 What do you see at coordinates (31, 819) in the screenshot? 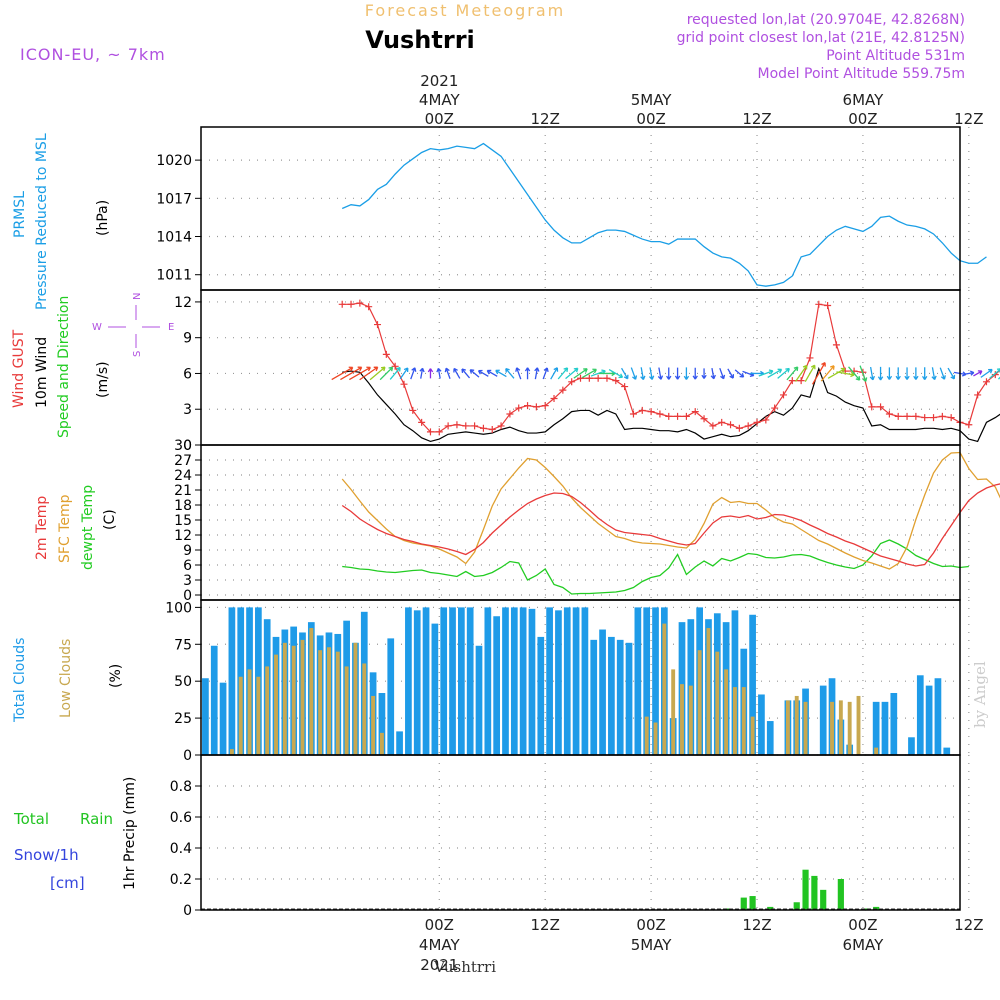
I see `precip-total-label: Total` at bounding box center [31, 819].